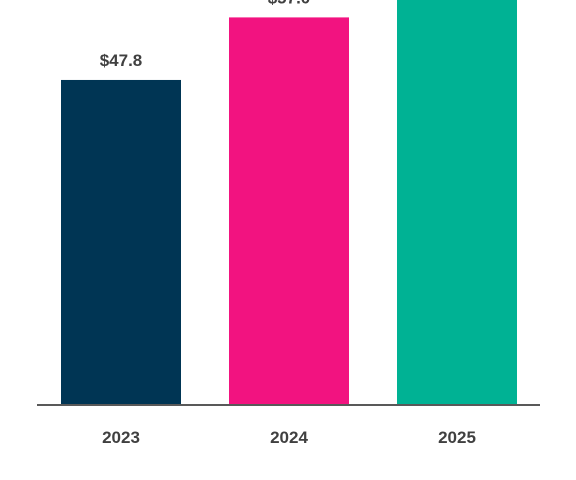 Image resolution: width=576 pixels, height=480 pixels. Describe the element at coordinates (457, 437) in the screenshot. I see `x-tick-label-2025: 2025` at that location.